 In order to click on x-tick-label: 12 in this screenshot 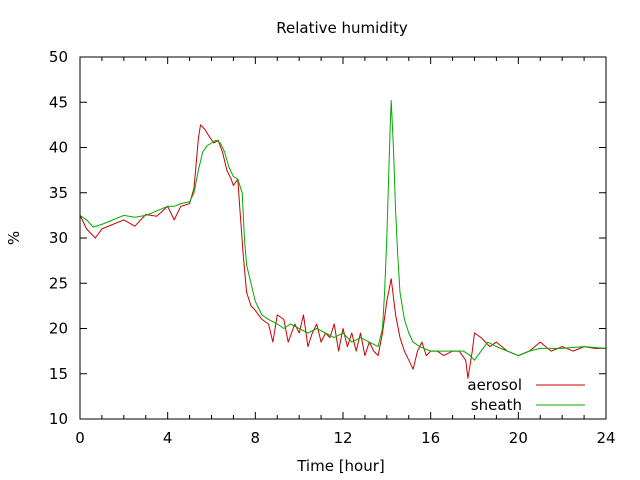, I will do `click(342, 438)`.